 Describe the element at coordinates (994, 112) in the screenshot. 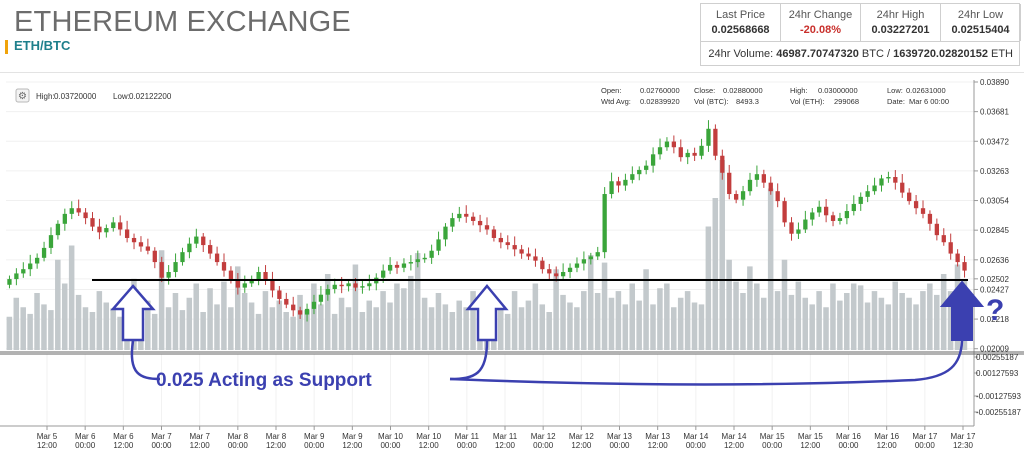

I see `price-tick-label: 0.03681` at that location.